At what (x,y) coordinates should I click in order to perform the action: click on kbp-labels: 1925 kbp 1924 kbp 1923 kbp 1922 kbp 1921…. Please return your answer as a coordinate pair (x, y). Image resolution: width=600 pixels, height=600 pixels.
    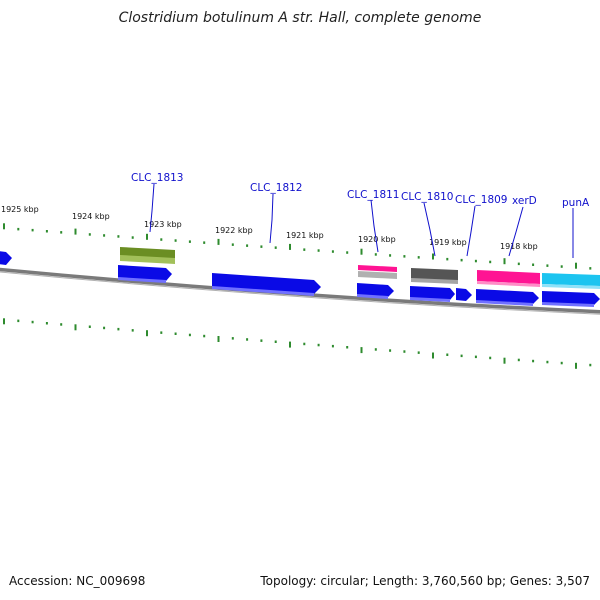
    Looking at the image, I should click on (269, 228).